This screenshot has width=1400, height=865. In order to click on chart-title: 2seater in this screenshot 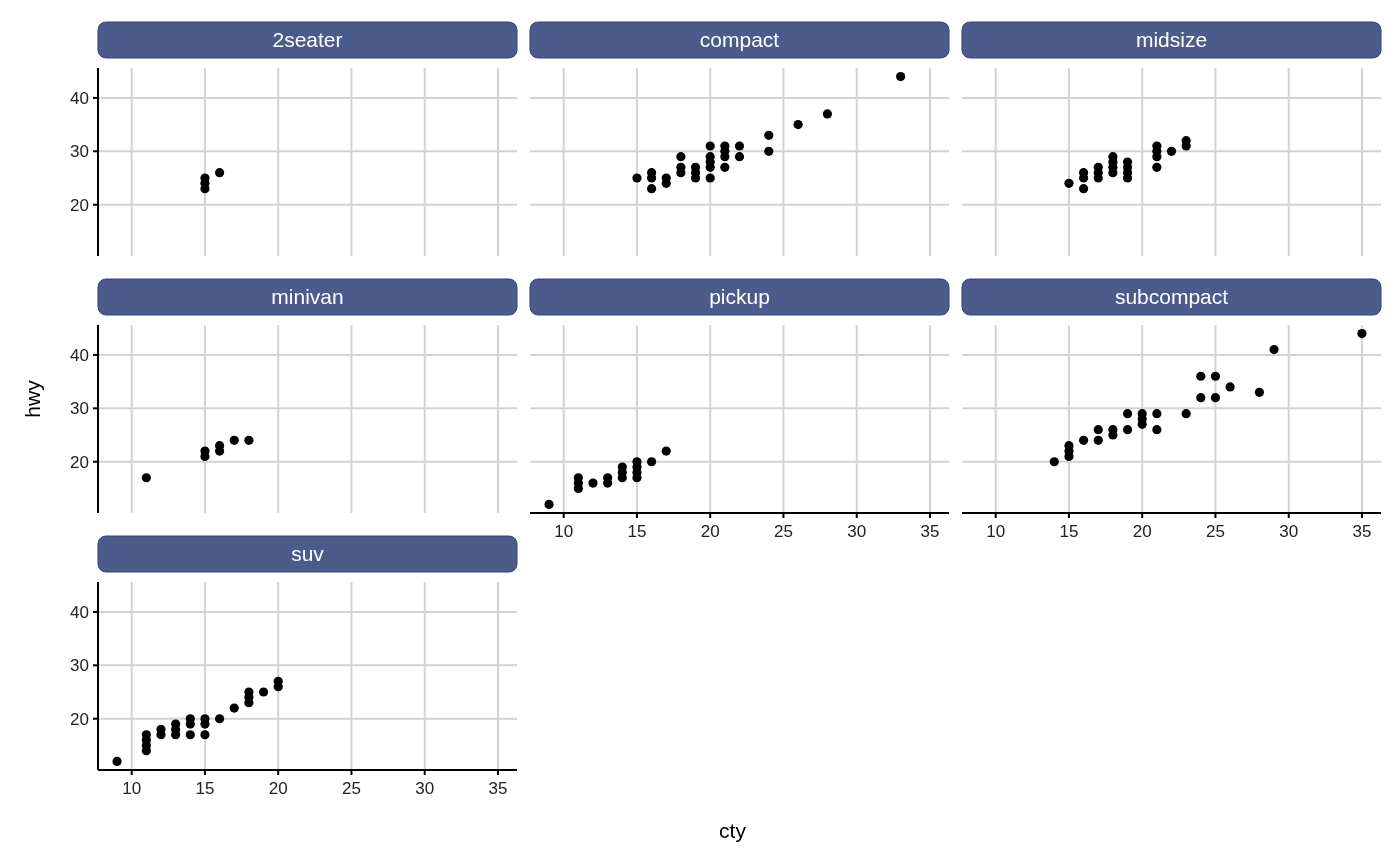, I will do `click(307, 39)`.